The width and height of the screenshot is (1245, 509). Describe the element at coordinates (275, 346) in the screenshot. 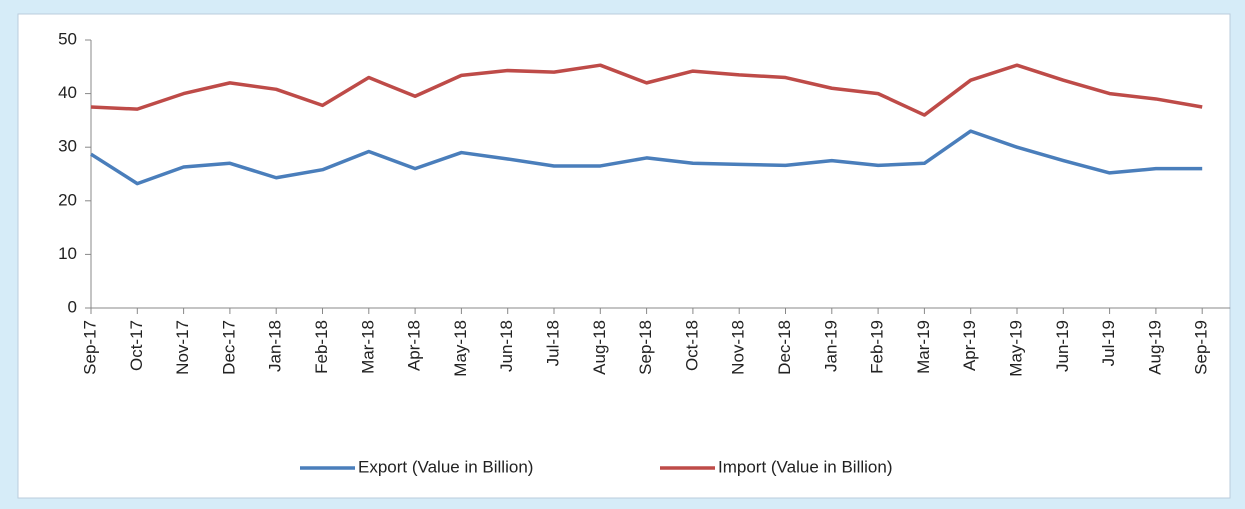

I see `x-tick-label: Jan-18` at that location.